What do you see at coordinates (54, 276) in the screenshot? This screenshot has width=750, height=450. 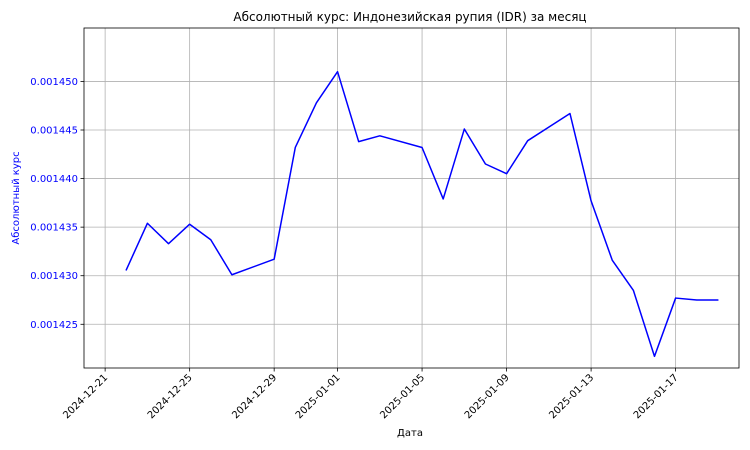 I see `y-tick-label: 0.001430` at bounding box center [54, 276].